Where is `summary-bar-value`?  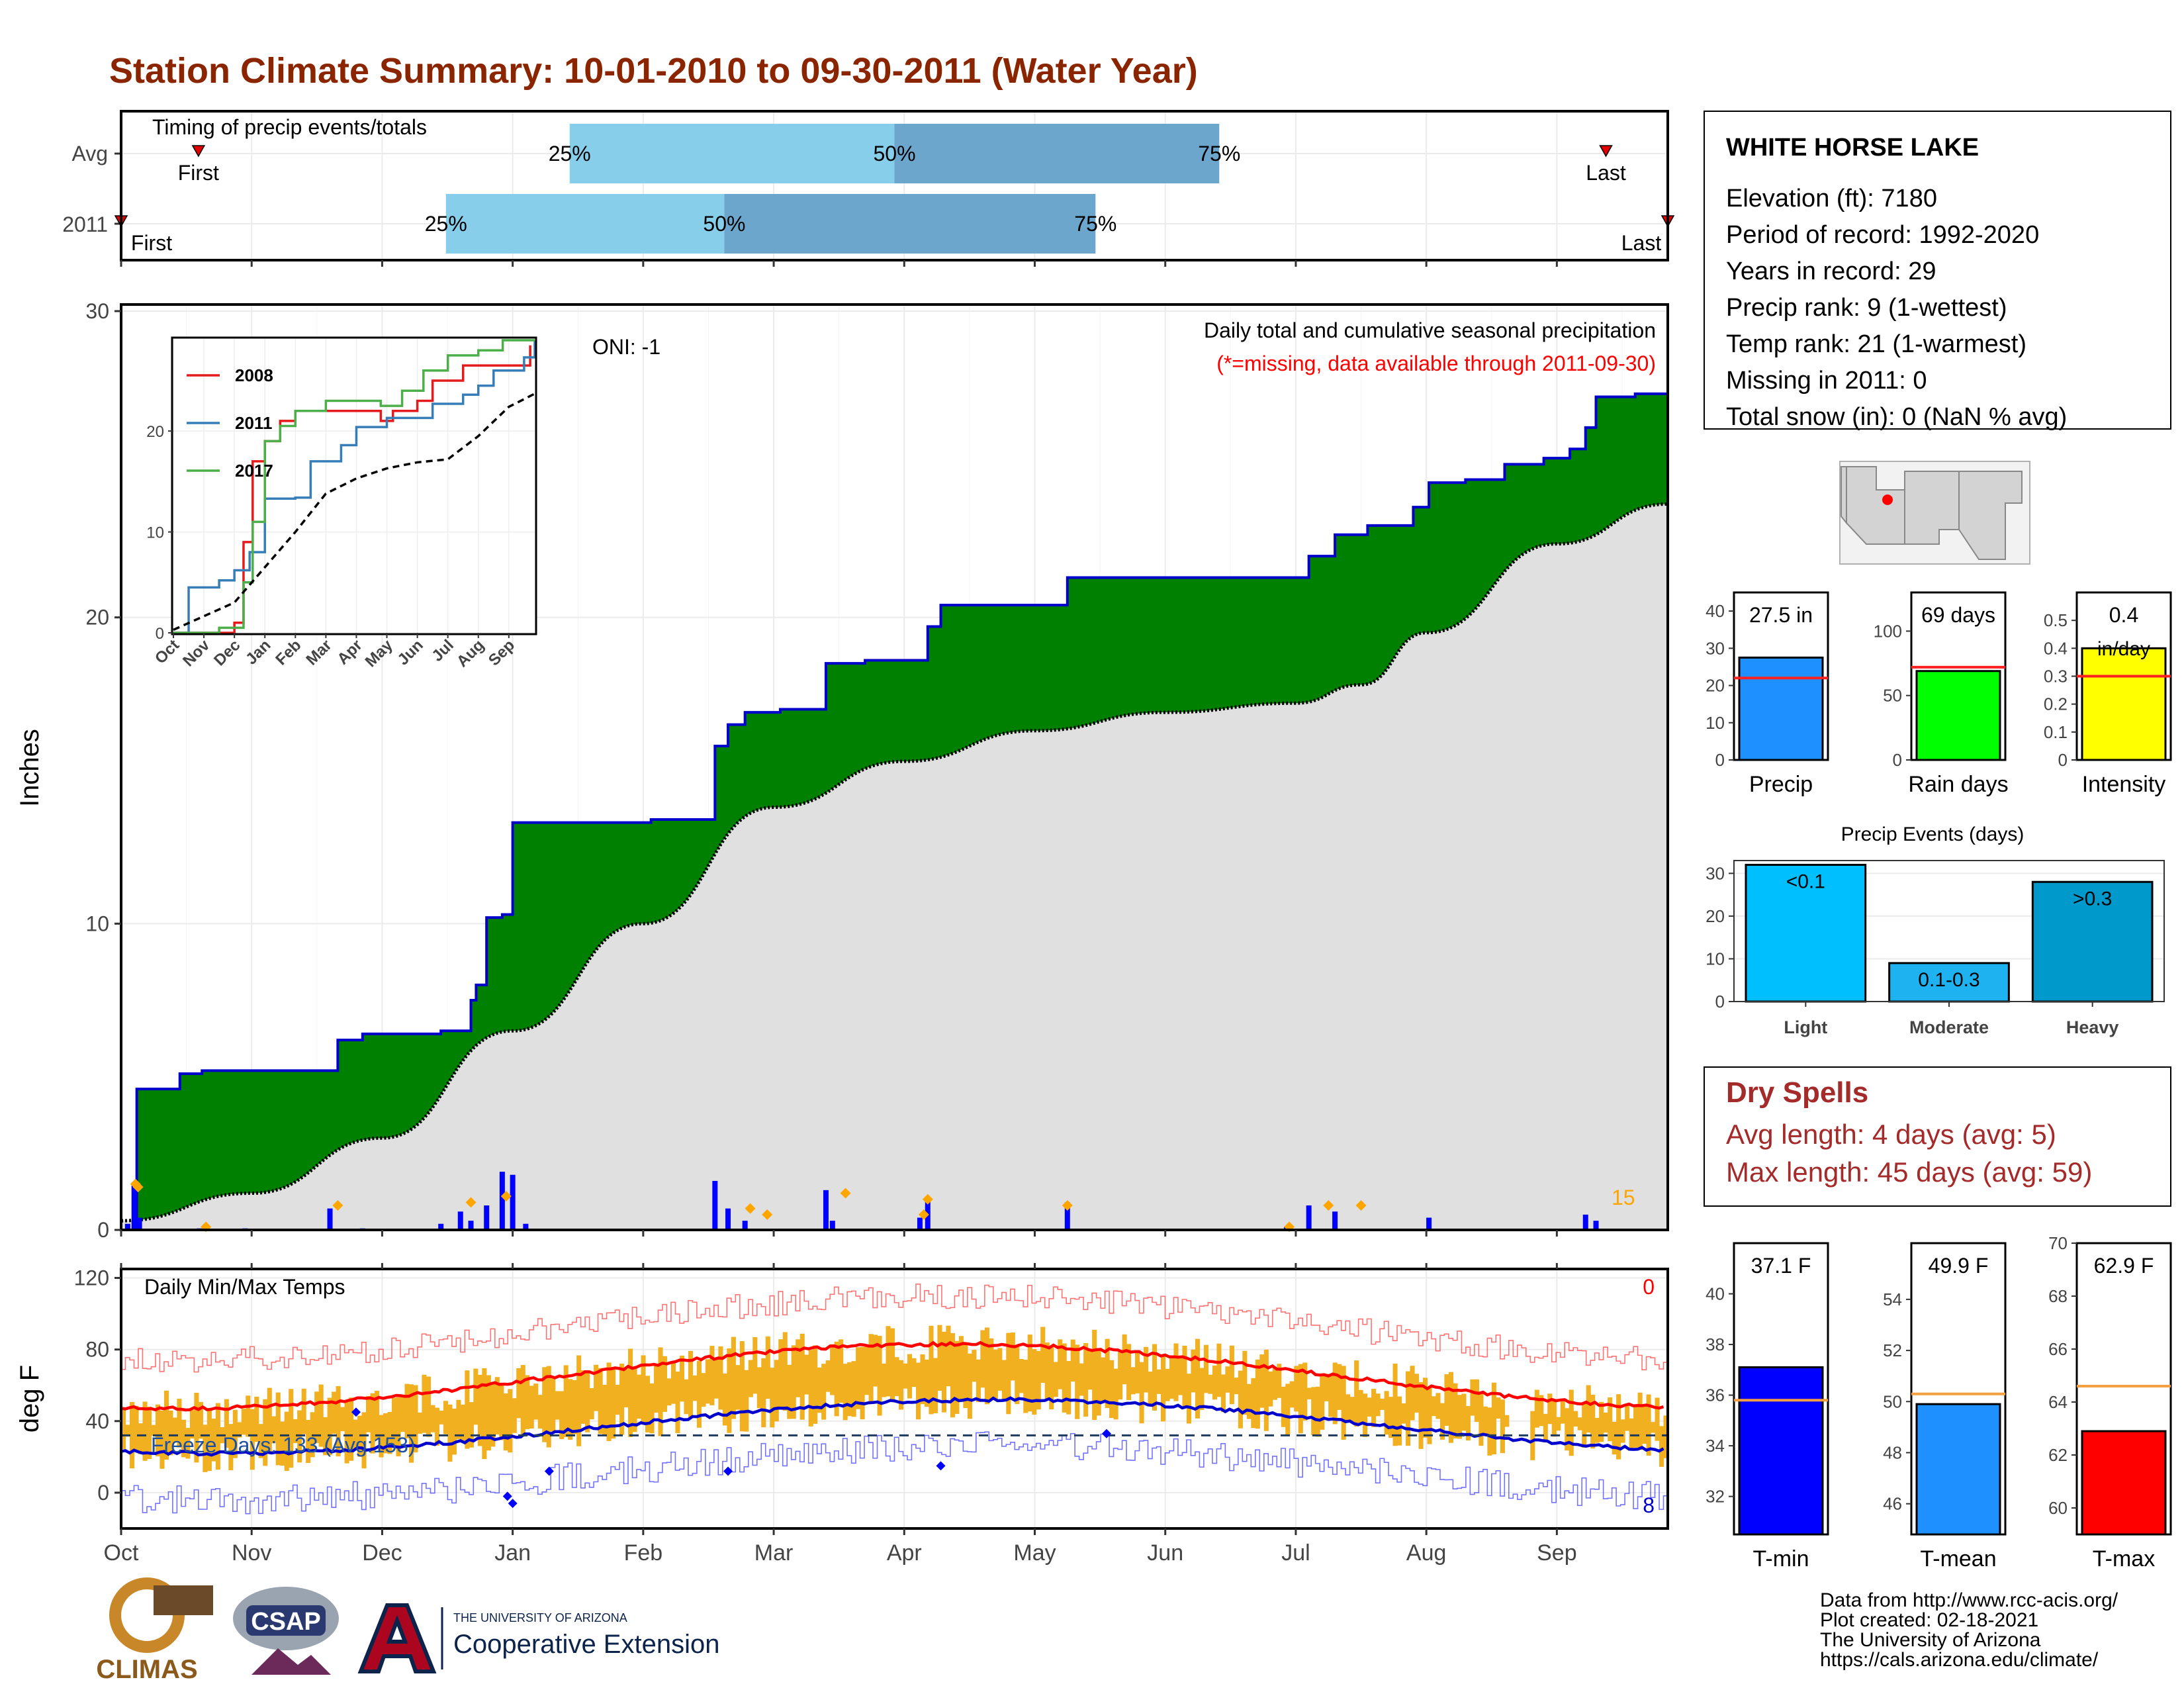
summary-bar-value is located at coordinates (1781, 1451).